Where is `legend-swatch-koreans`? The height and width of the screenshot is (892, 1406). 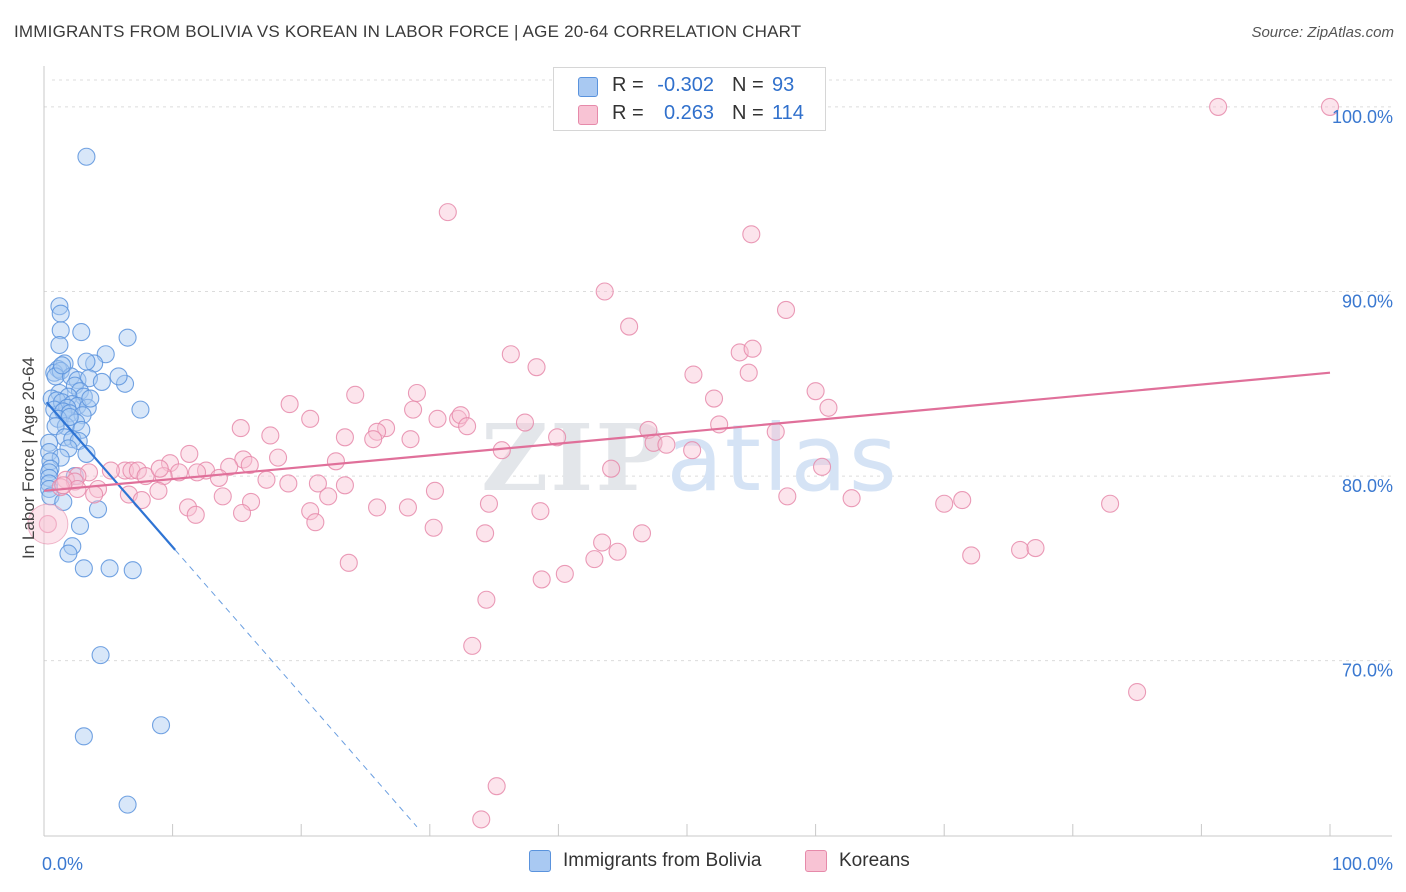
legend-swatch-koreans is located at coordinates (816, 861).